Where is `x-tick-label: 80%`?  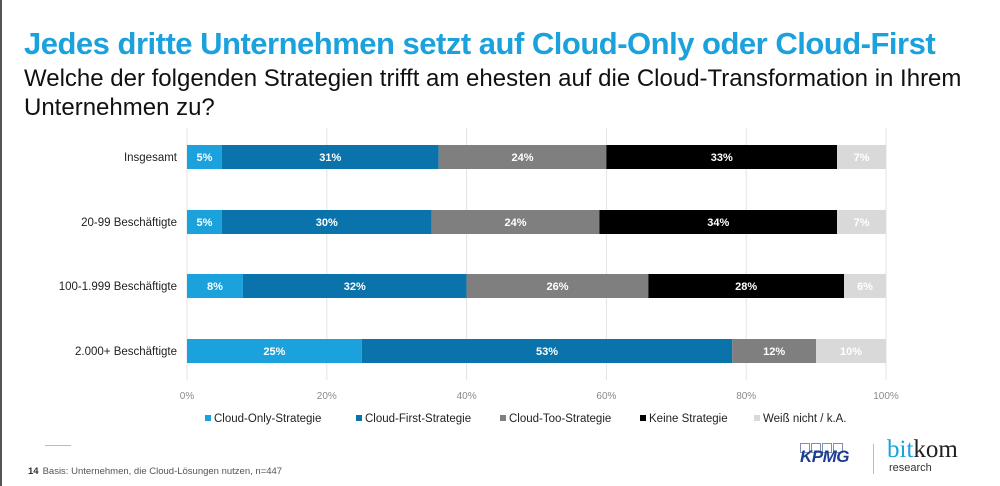 x-tick-label: 80% is located at coordinates (746, 396).